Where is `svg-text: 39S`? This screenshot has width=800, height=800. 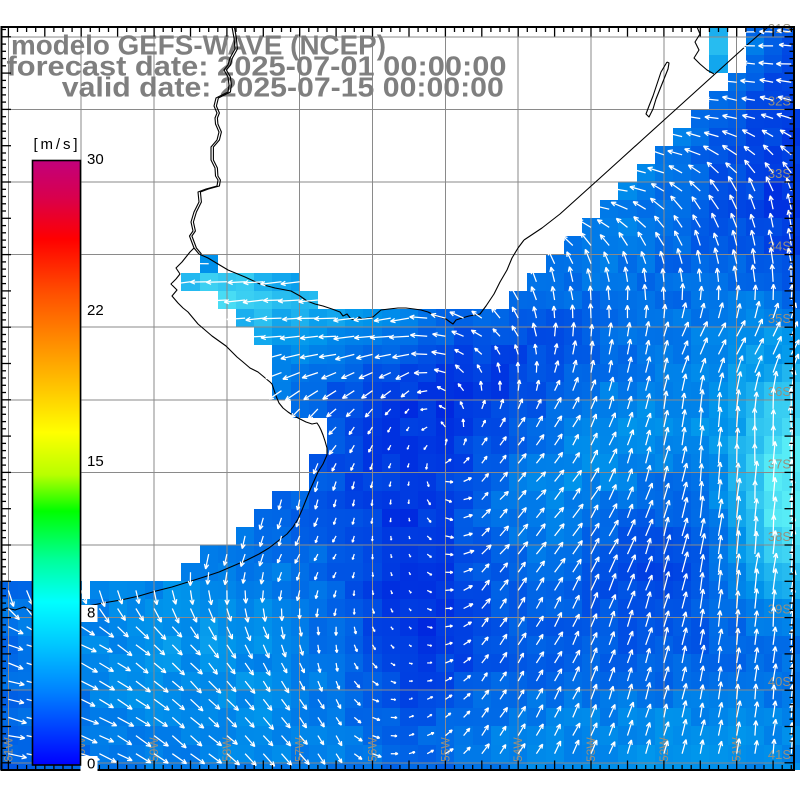
svg-text: 39S is located at coordinates (779, 609).